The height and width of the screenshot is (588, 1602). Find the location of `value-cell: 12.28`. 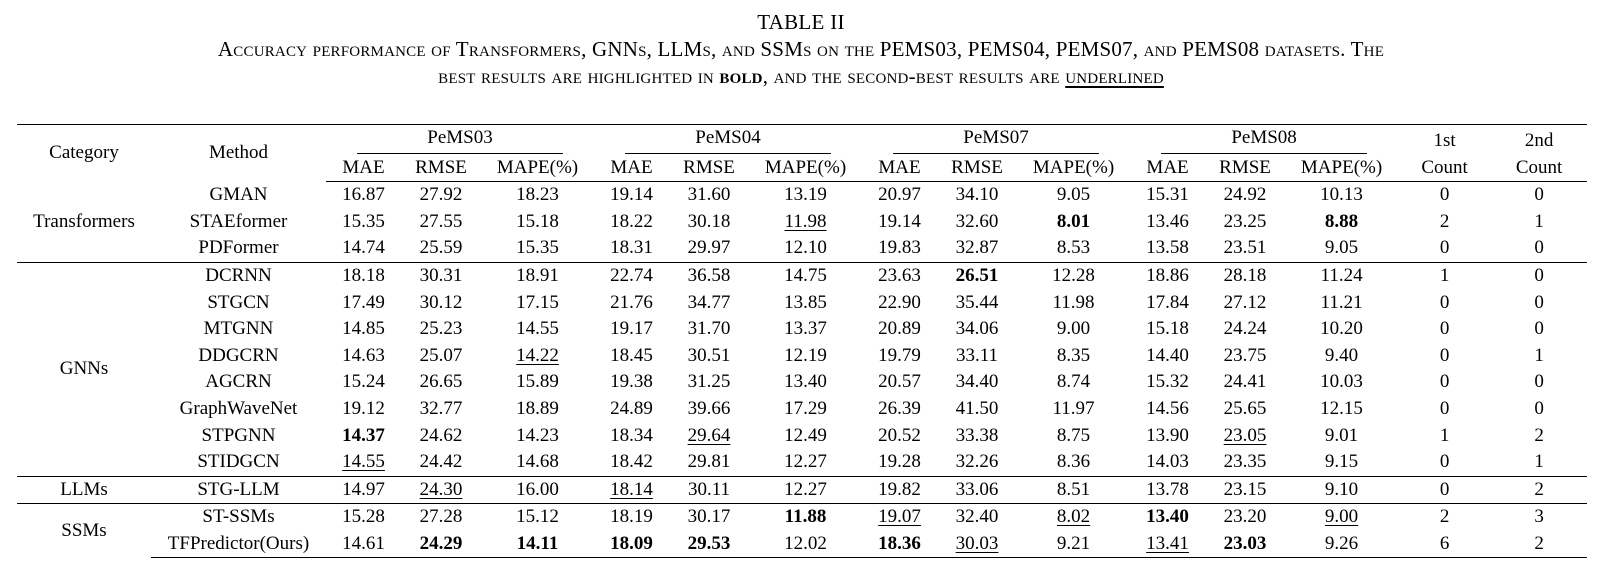

value-cell: 12.28 is located at coordinates (1074, 275).